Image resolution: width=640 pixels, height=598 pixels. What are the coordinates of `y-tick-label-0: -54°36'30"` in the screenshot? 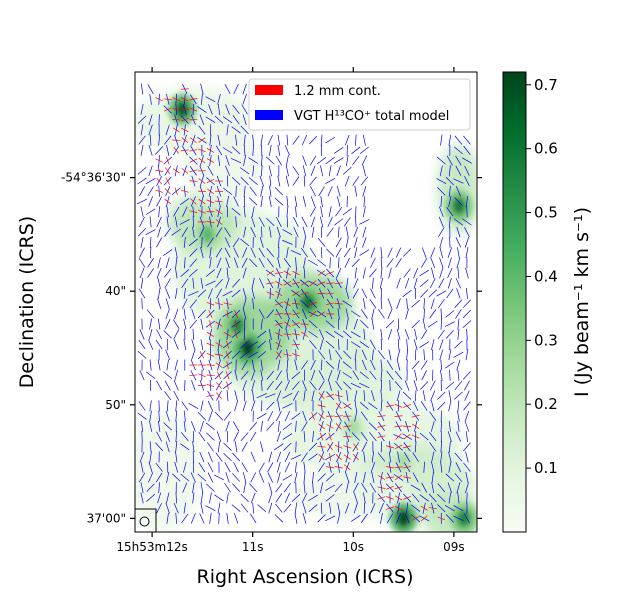 It's located at (93, 178).